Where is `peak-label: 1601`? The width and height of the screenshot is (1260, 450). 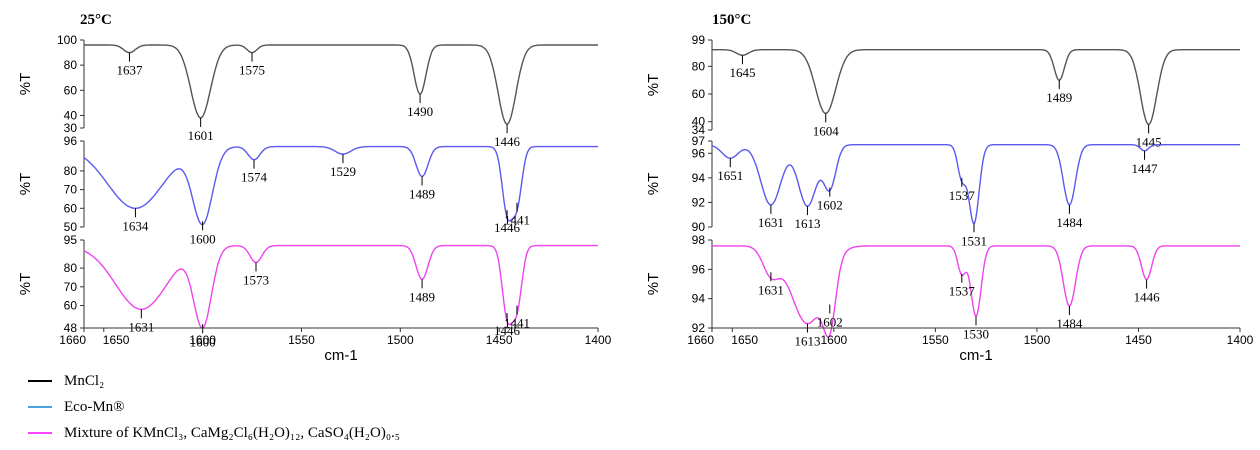 peak-label: 1601 is located at coordinates (201, 135).